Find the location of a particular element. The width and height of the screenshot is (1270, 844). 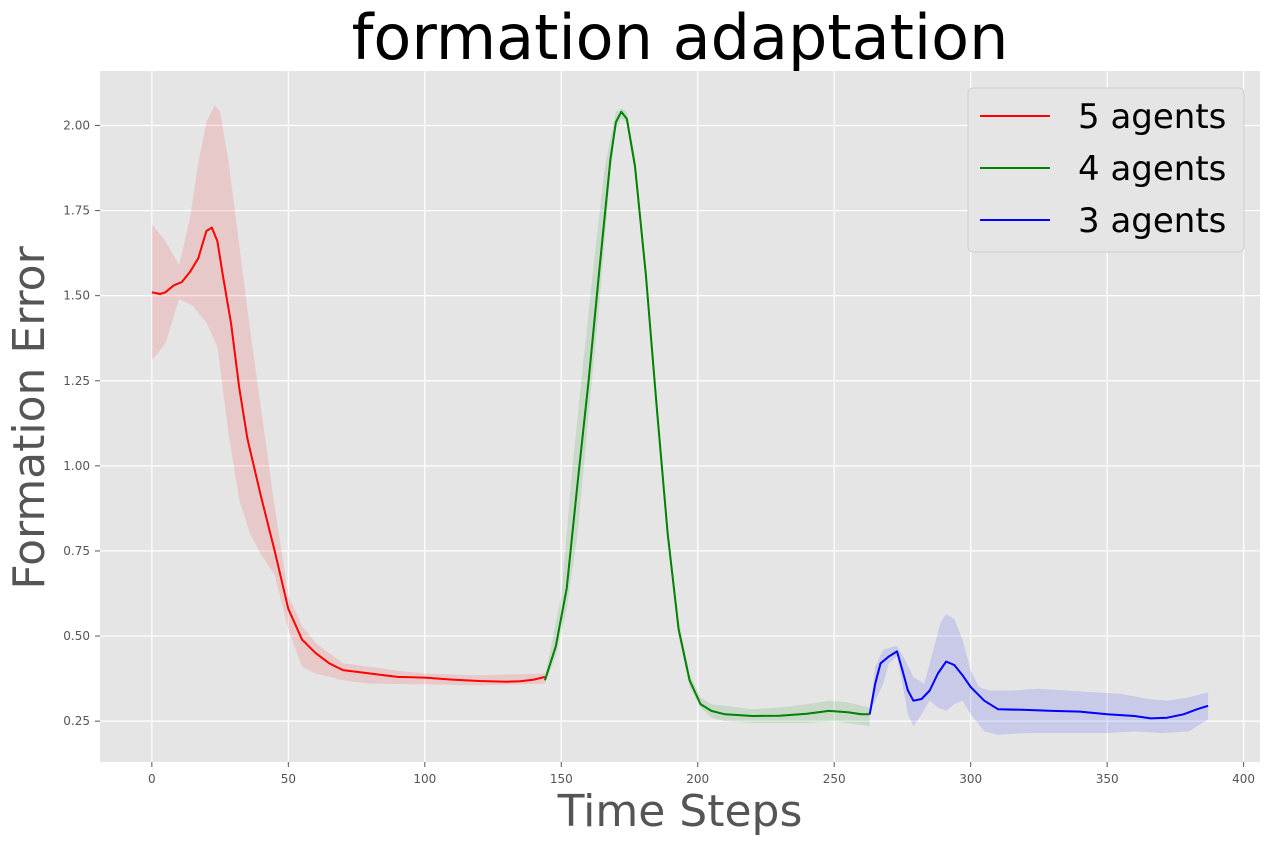

legend: 5 agents 4 agents 3 agents is located at coordinates (1106, 170).